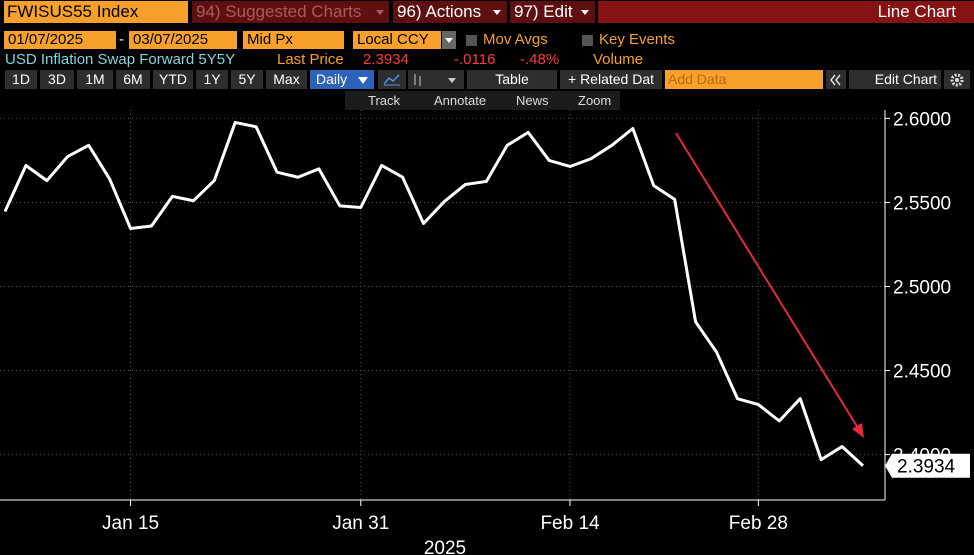 This screenshot has width=974, height=555. Describe the element at coordinates (460, 100) in the screenshot. I see `tool: Annotate` at that location.